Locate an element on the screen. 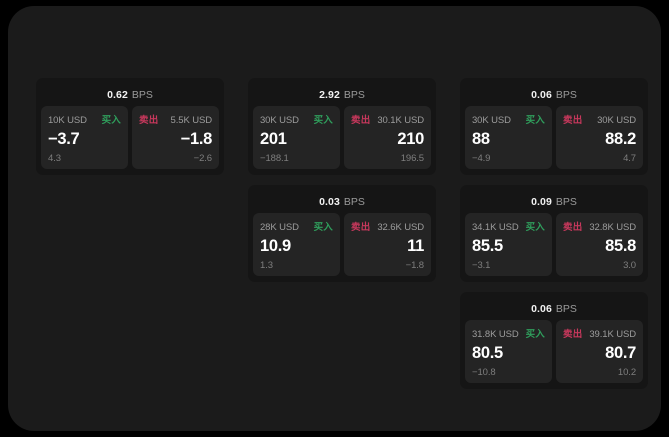  quote-column-2: 2.92 BPS 30K USD 买入 201 −188.1 is located at coordinates (342, 180).